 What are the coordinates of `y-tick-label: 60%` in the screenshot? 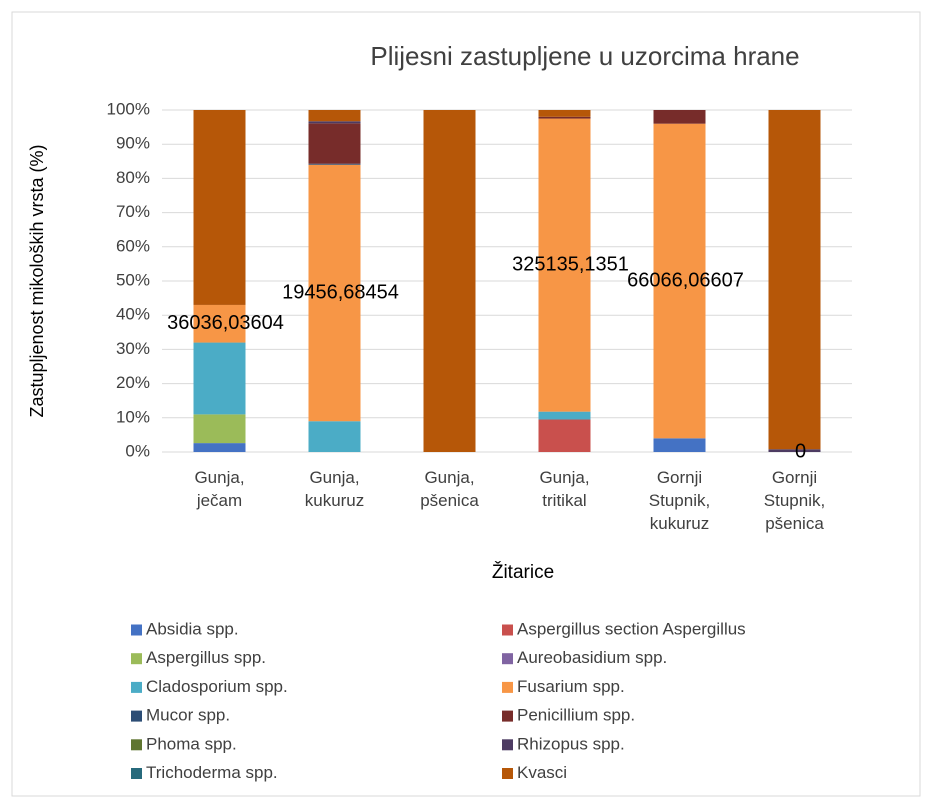 It's located at (133, 245).